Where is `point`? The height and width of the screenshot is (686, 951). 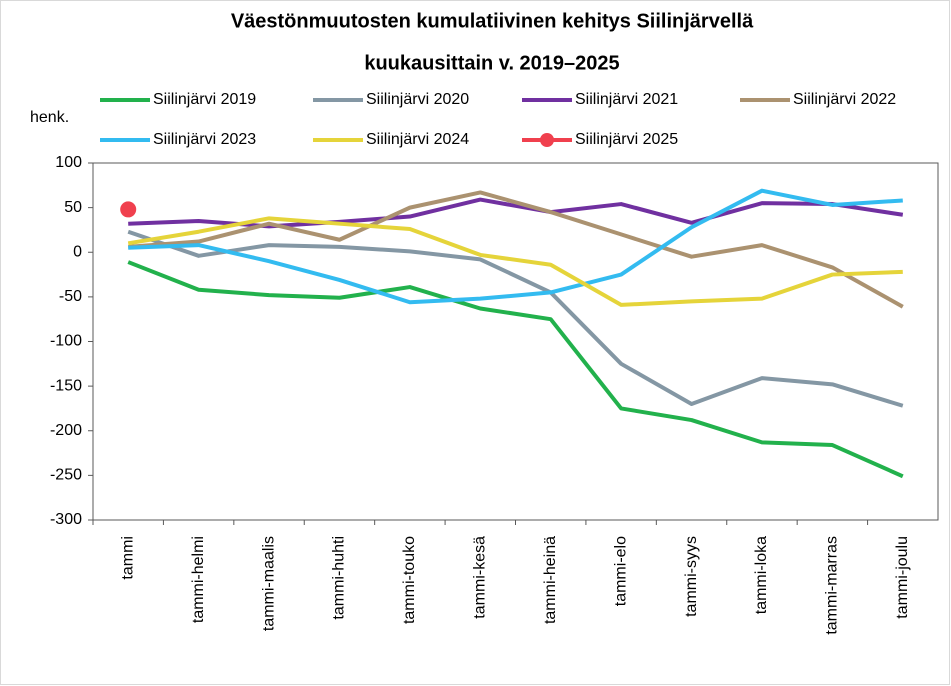
point is located at coordinates (128, 209).